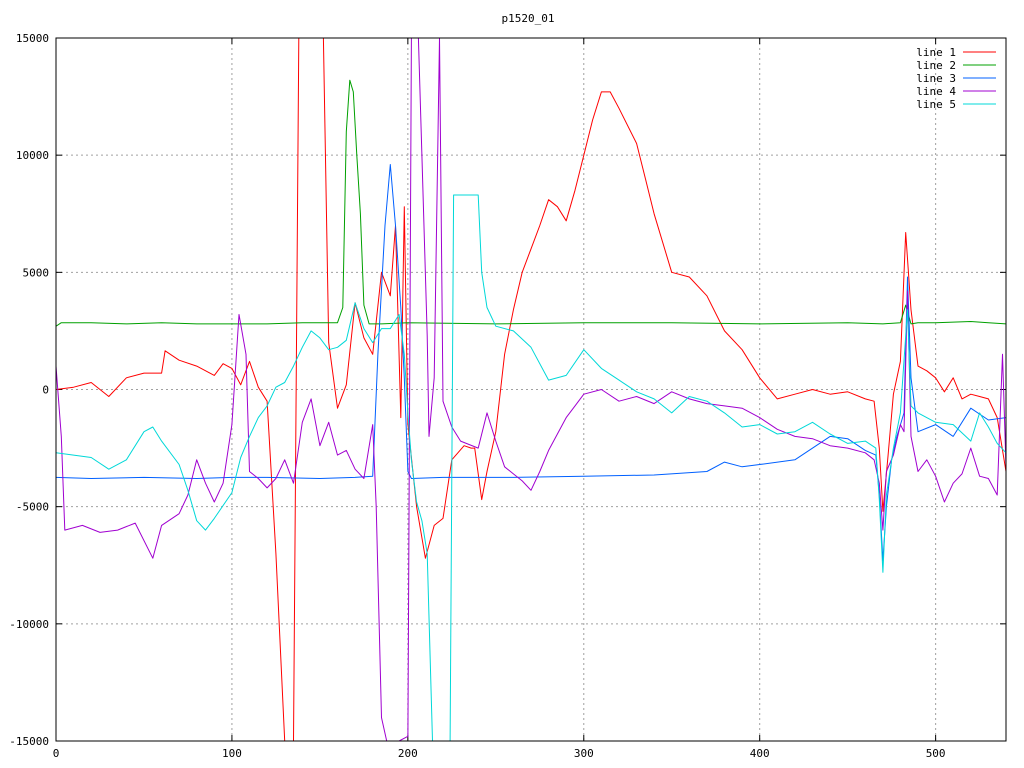 The height and width of the screenshot is (768, 1024). I want to click on y-tick-label: 5000, so click(36, 272).